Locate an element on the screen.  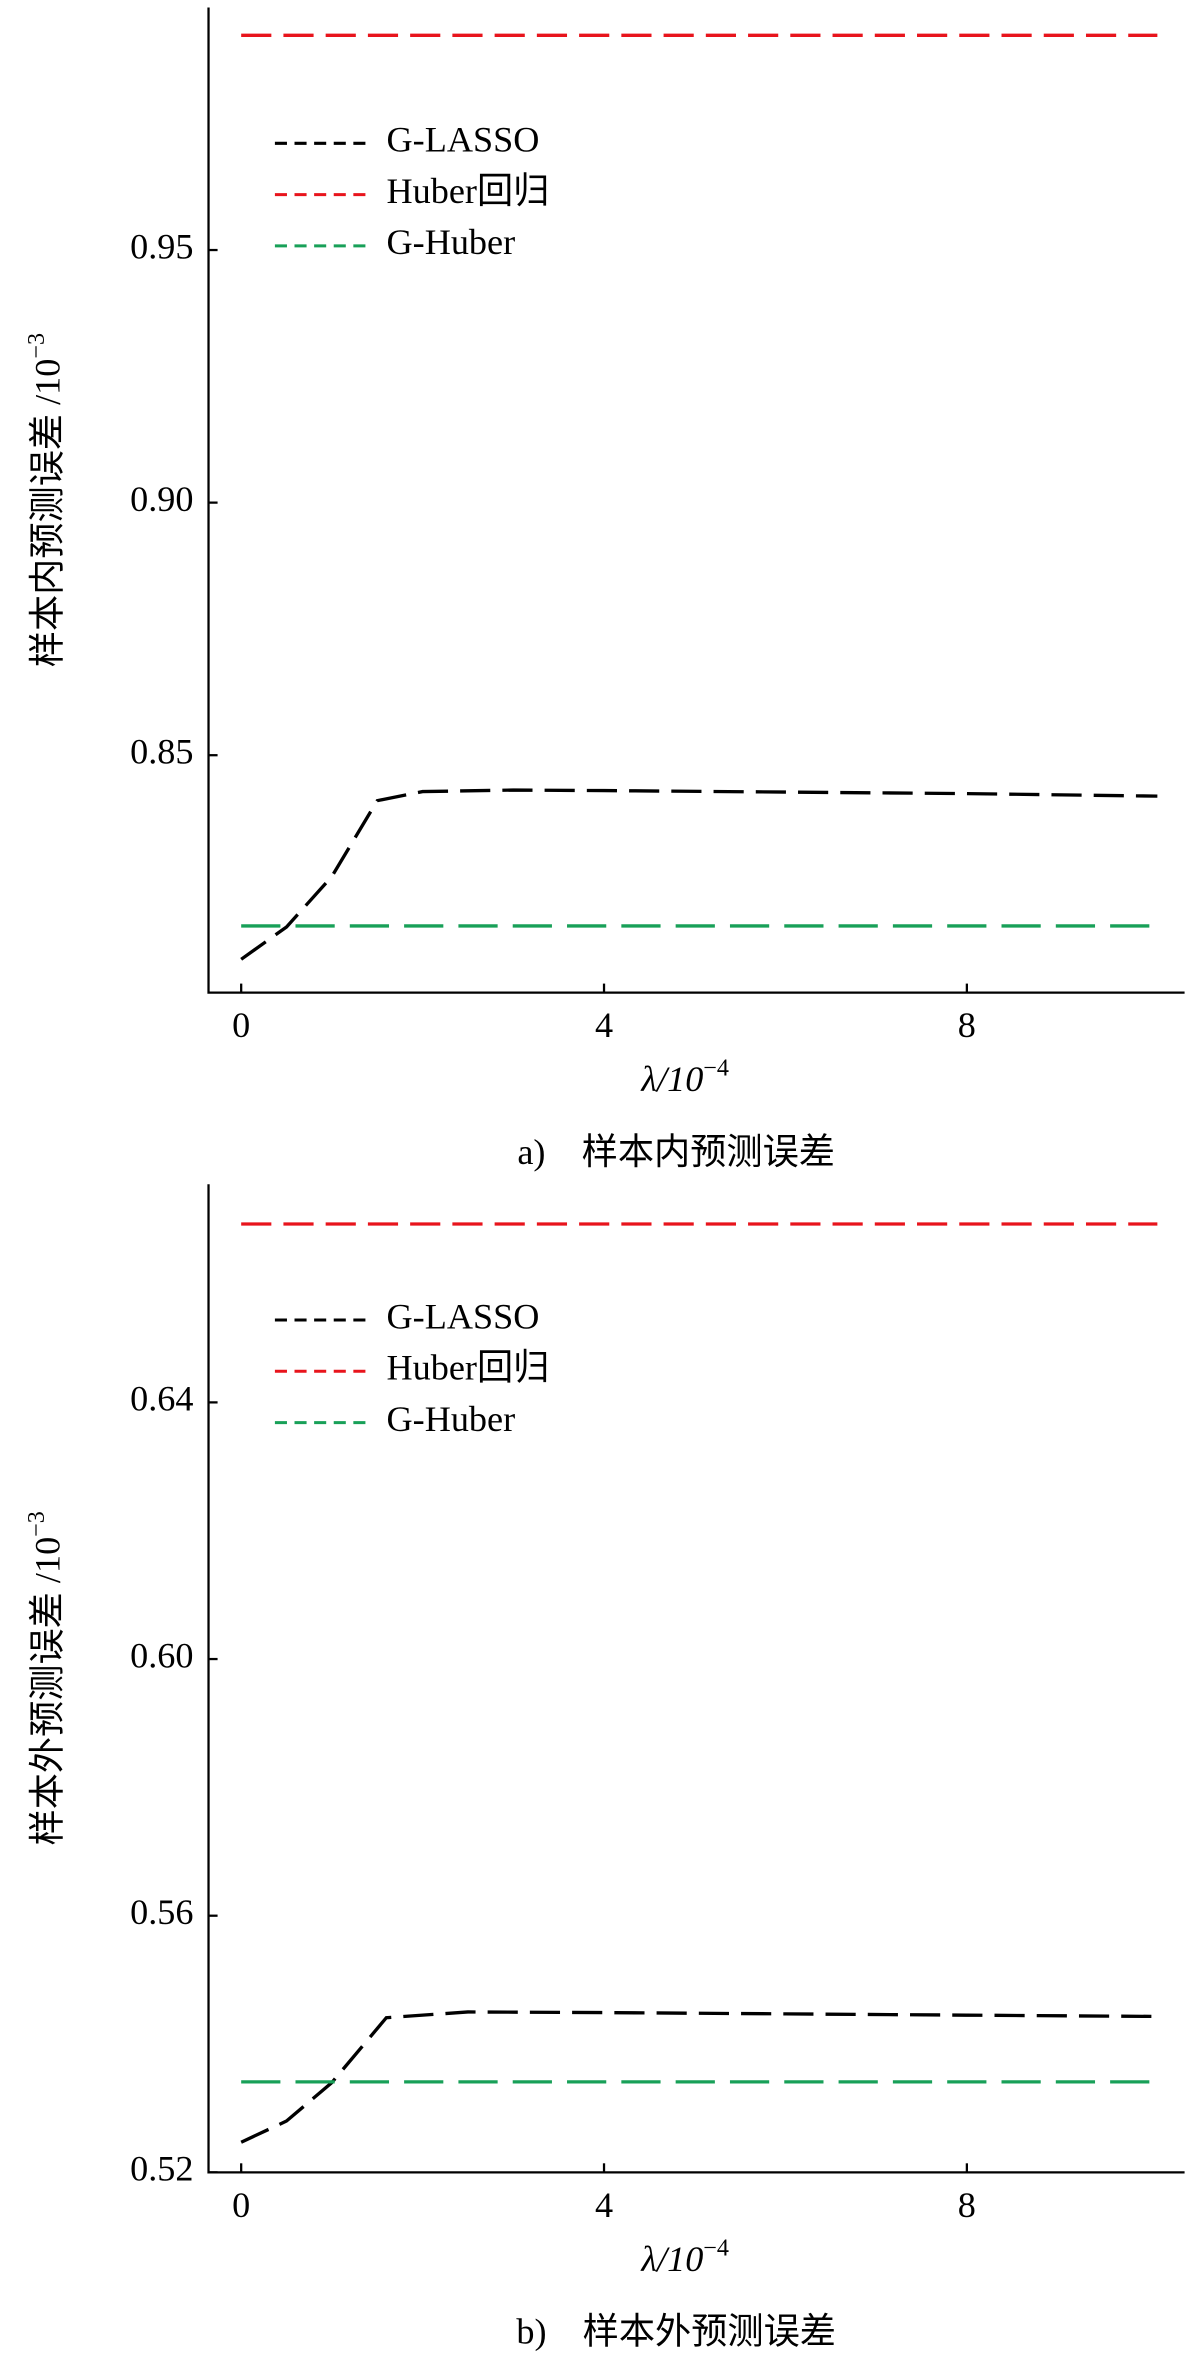
y-tick-label: 0.56 is located at coordinates (161, 1912).